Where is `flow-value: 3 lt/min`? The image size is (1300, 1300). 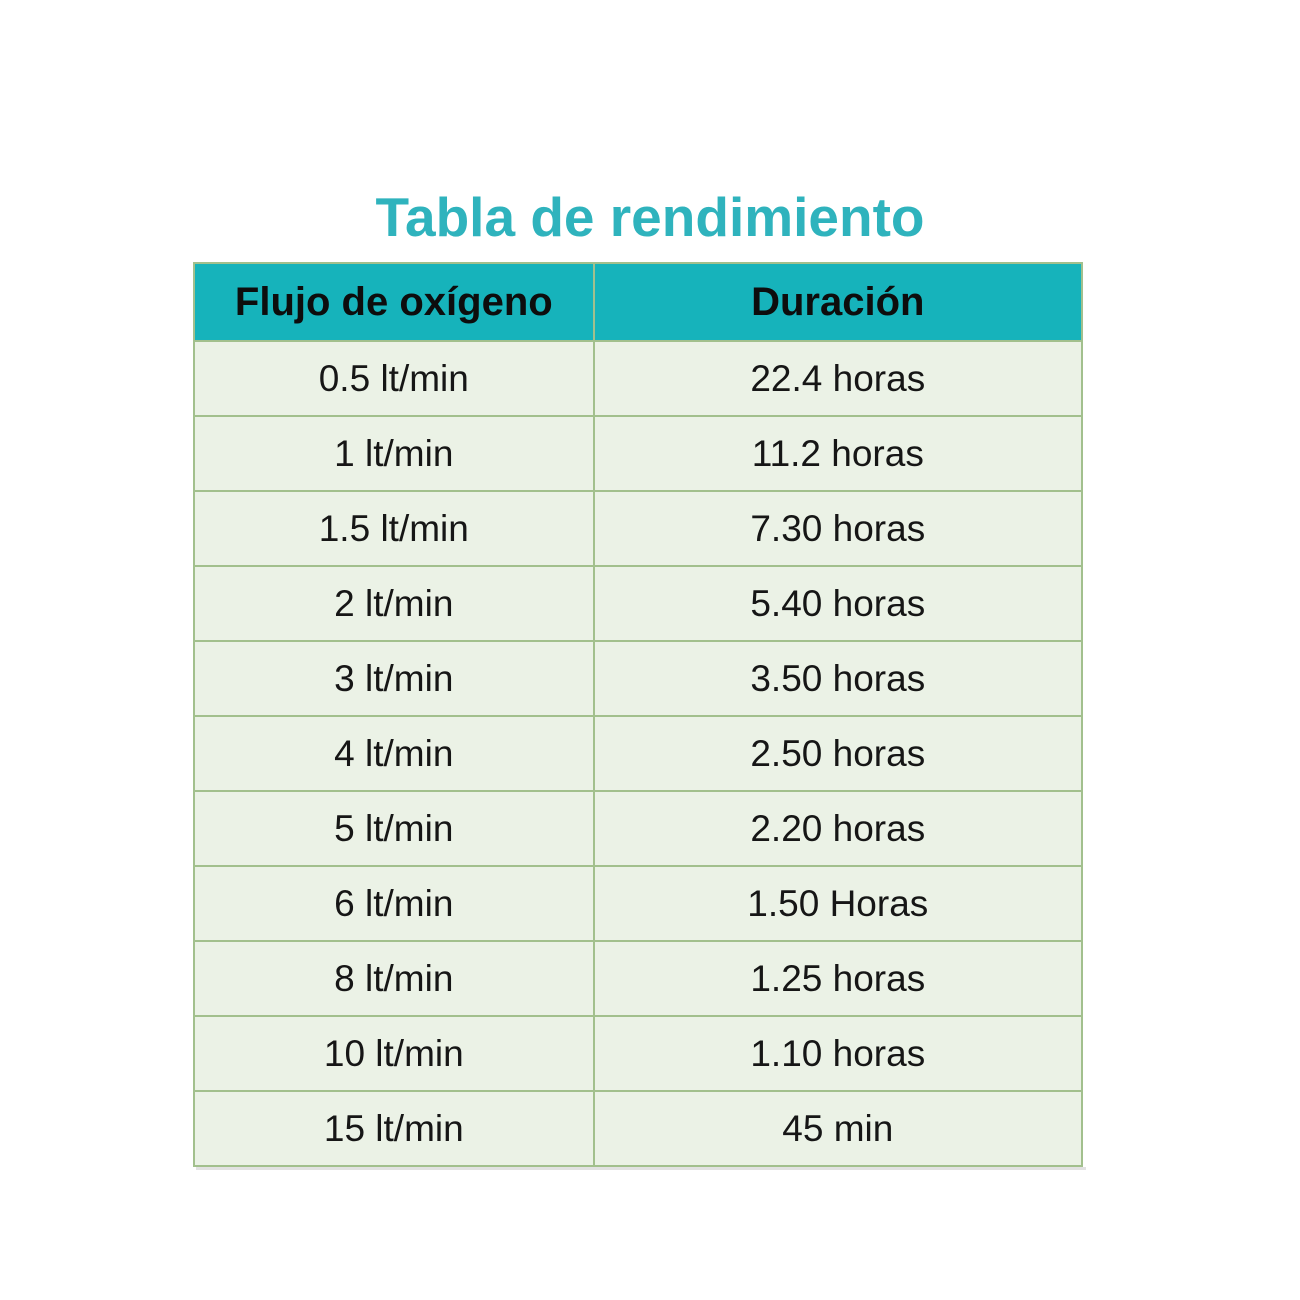
flow-value: 3 lt/min is located at coordinates (394, 678).